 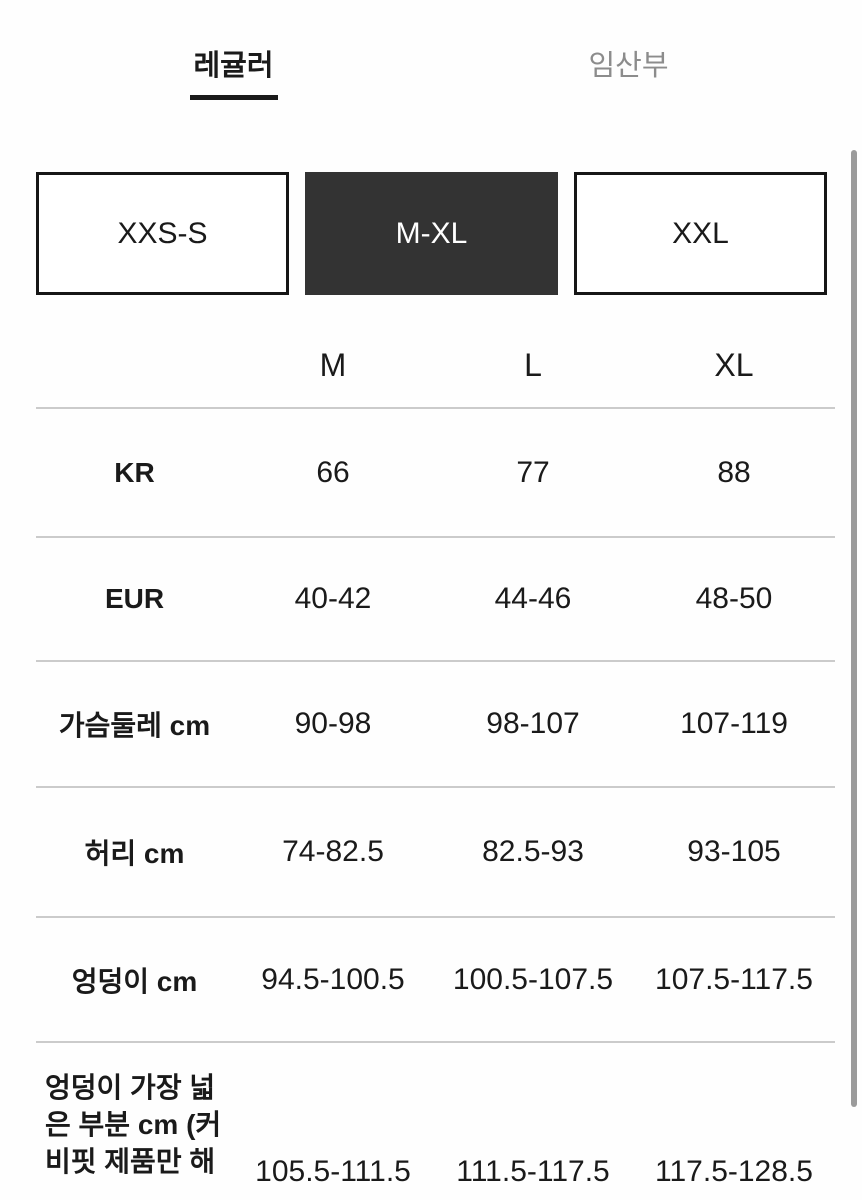 What do you see at coordinates (533, 1171) in the screenshot?
I see `value-hip-widest-l: 111.5-117.5` at bounding box center [533, 1171].